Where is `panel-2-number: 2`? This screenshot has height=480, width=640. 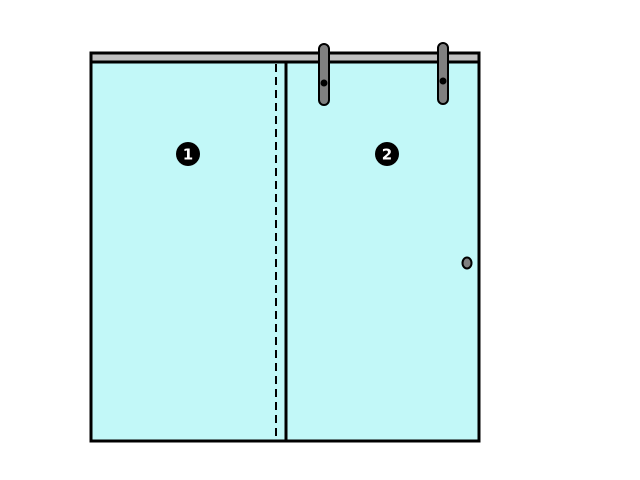 panel-2-number: 2 is located at coordinates (387, 155).